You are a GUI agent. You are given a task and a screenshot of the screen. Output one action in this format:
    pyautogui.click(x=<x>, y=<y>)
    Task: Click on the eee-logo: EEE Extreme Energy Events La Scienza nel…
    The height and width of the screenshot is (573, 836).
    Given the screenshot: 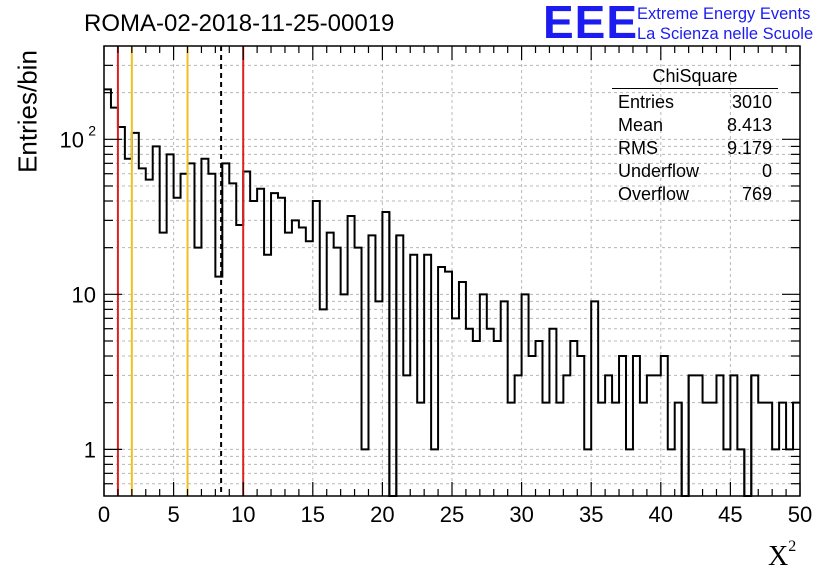 What is the action you would take?
    pyautogui.click(x=688, y=24)
    